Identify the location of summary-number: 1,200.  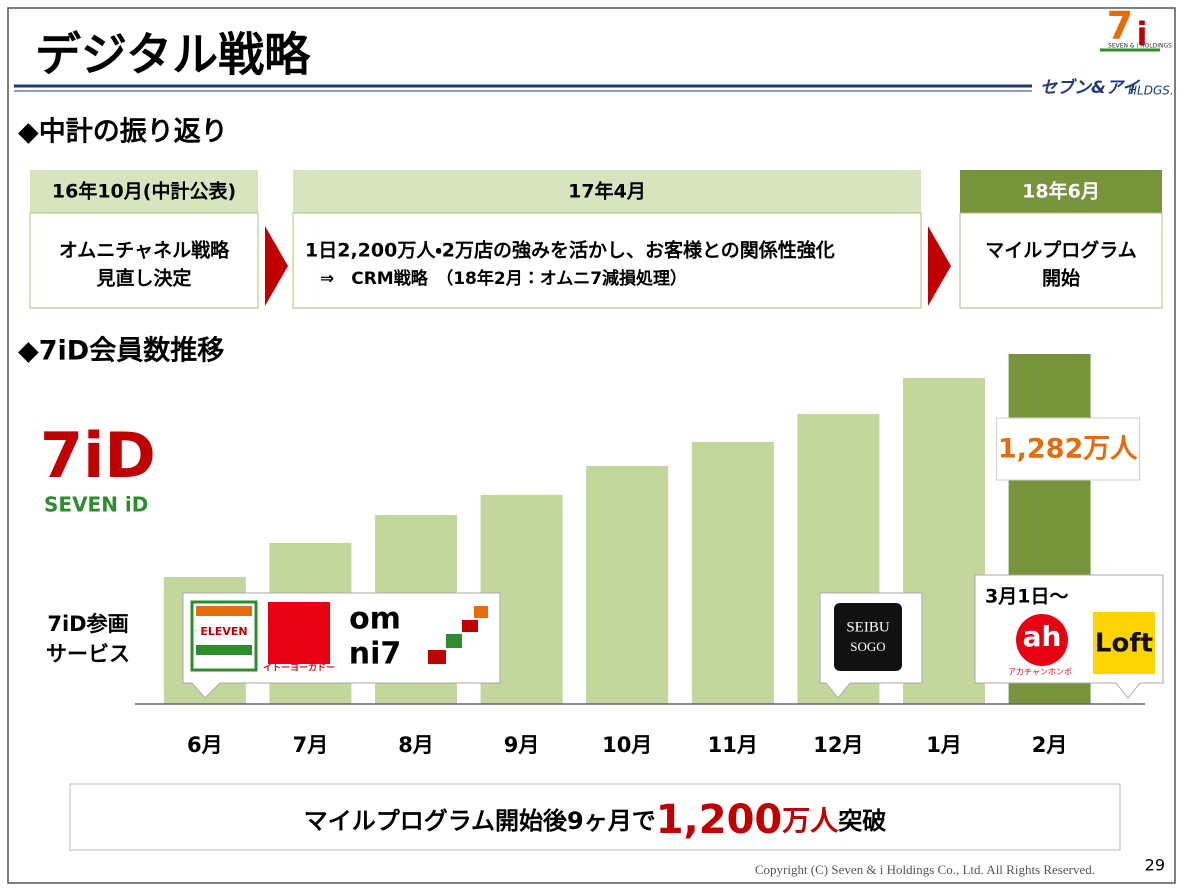
(719, 820).